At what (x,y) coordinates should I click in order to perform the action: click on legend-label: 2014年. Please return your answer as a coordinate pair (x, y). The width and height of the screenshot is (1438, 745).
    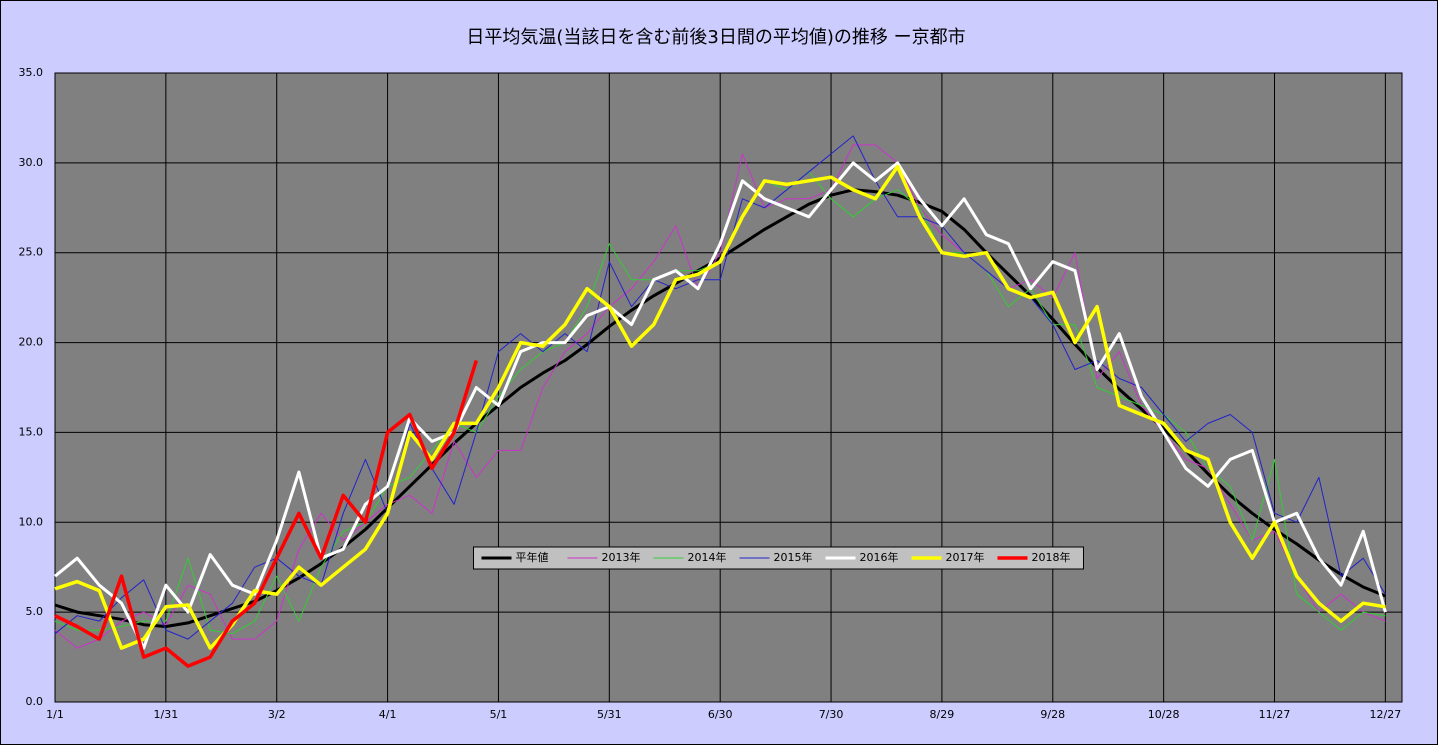
    Looking at the image, I should click on (707, 557).